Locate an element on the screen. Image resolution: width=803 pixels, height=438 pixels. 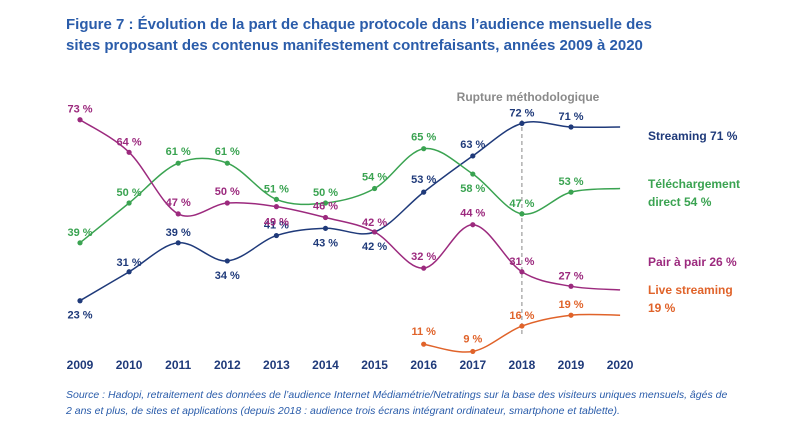
data-label: 32 % is located at coordinates (423, 257).